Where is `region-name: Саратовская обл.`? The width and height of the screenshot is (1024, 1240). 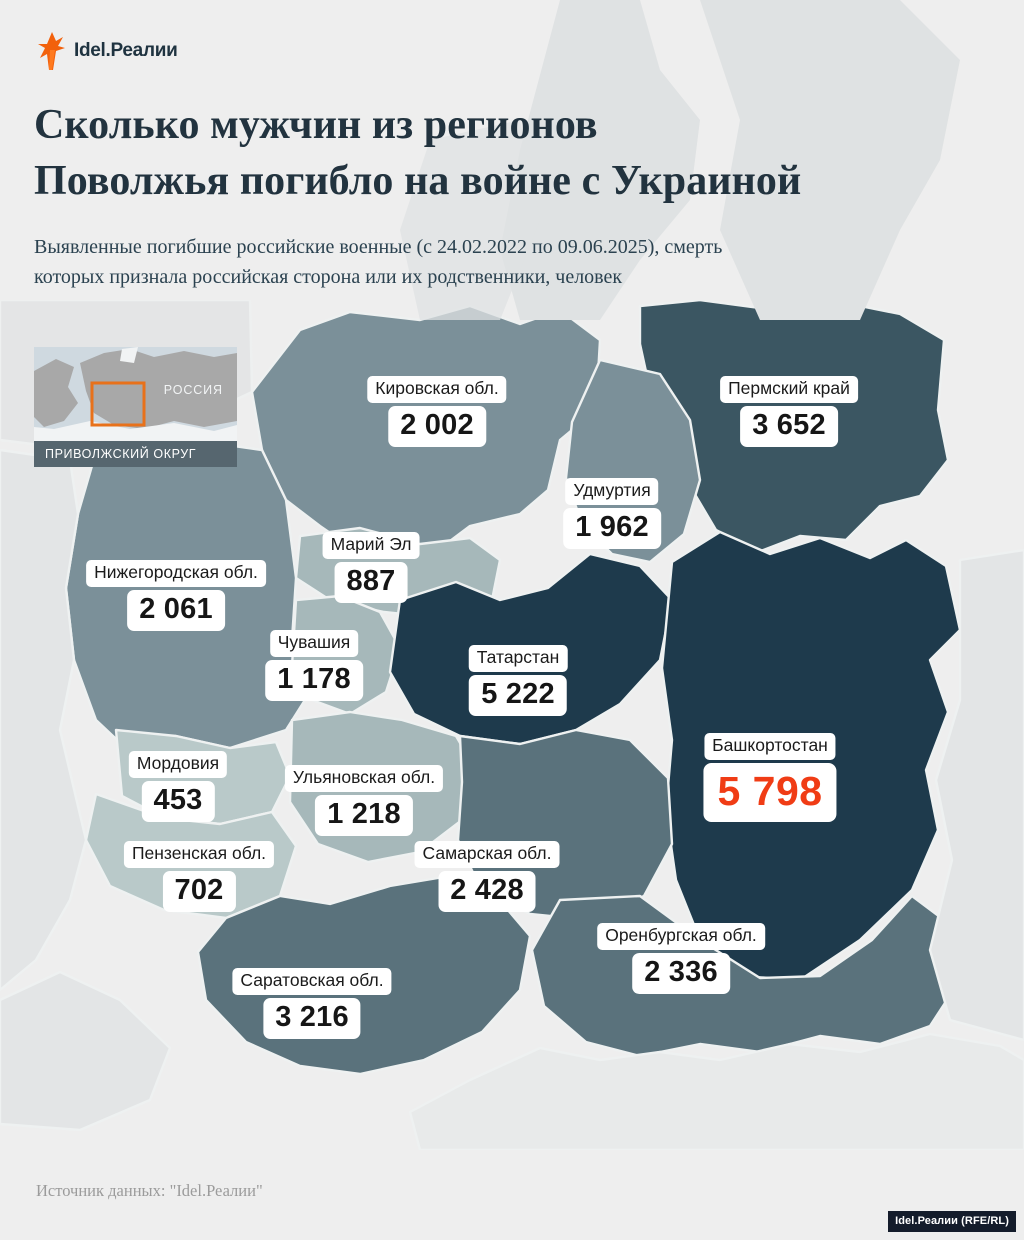 region-name: Саратовская обл. is located at coordinates (312, 981).